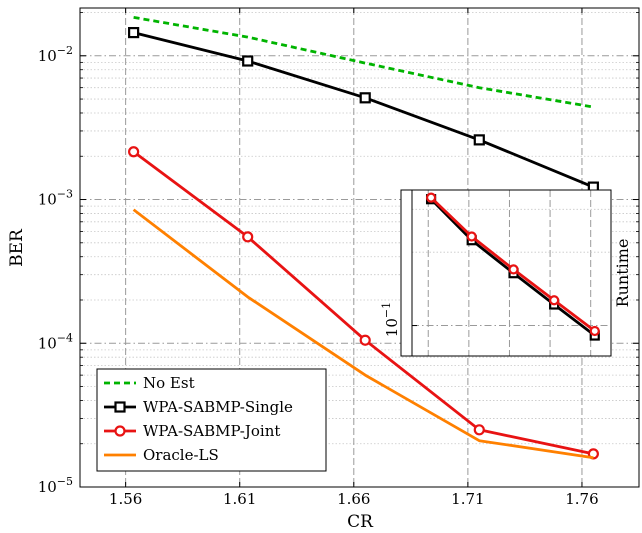 Image resolution: width=642 pixels, height=533 pixels. I want to click on inset-frame, so click(506, 273).